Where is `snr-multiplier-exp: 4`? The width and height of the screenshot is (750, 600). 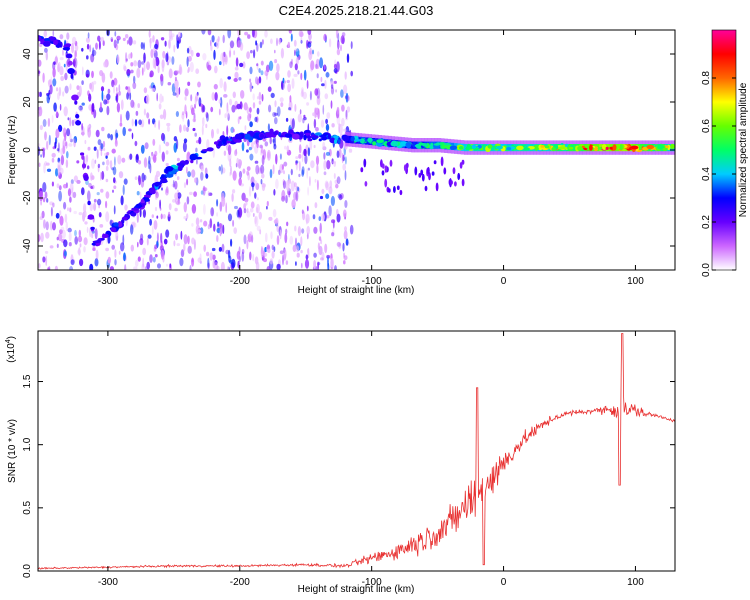
snr-multiplier-exp: 4 is located at coordinates (8, 341).